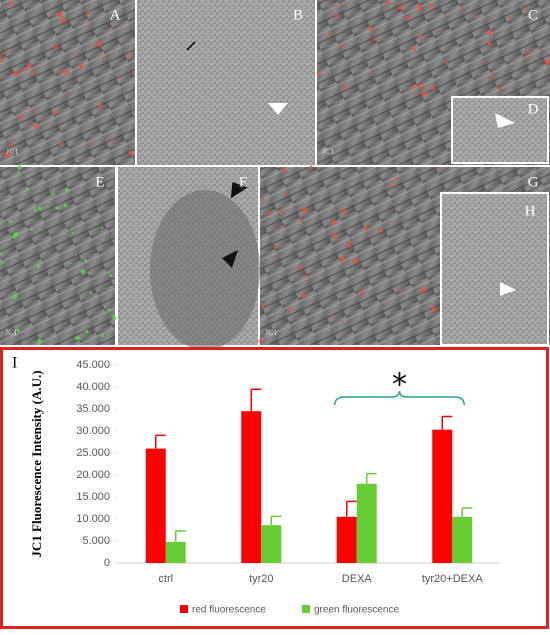 This screenshot has width=550, height=635. I want to click on x-tick-label: tyr20, so click(261, 579).